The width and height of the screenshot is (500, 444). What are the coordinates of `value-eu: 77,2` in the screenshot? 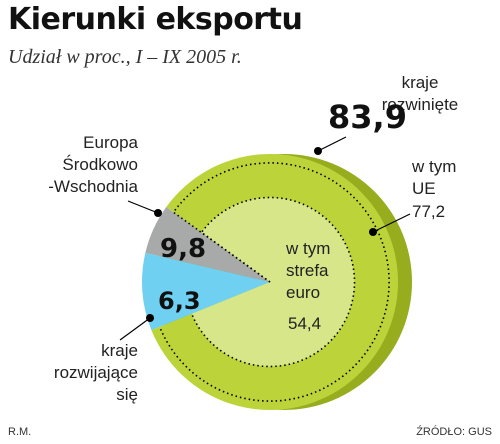 It's located at (429, 211).